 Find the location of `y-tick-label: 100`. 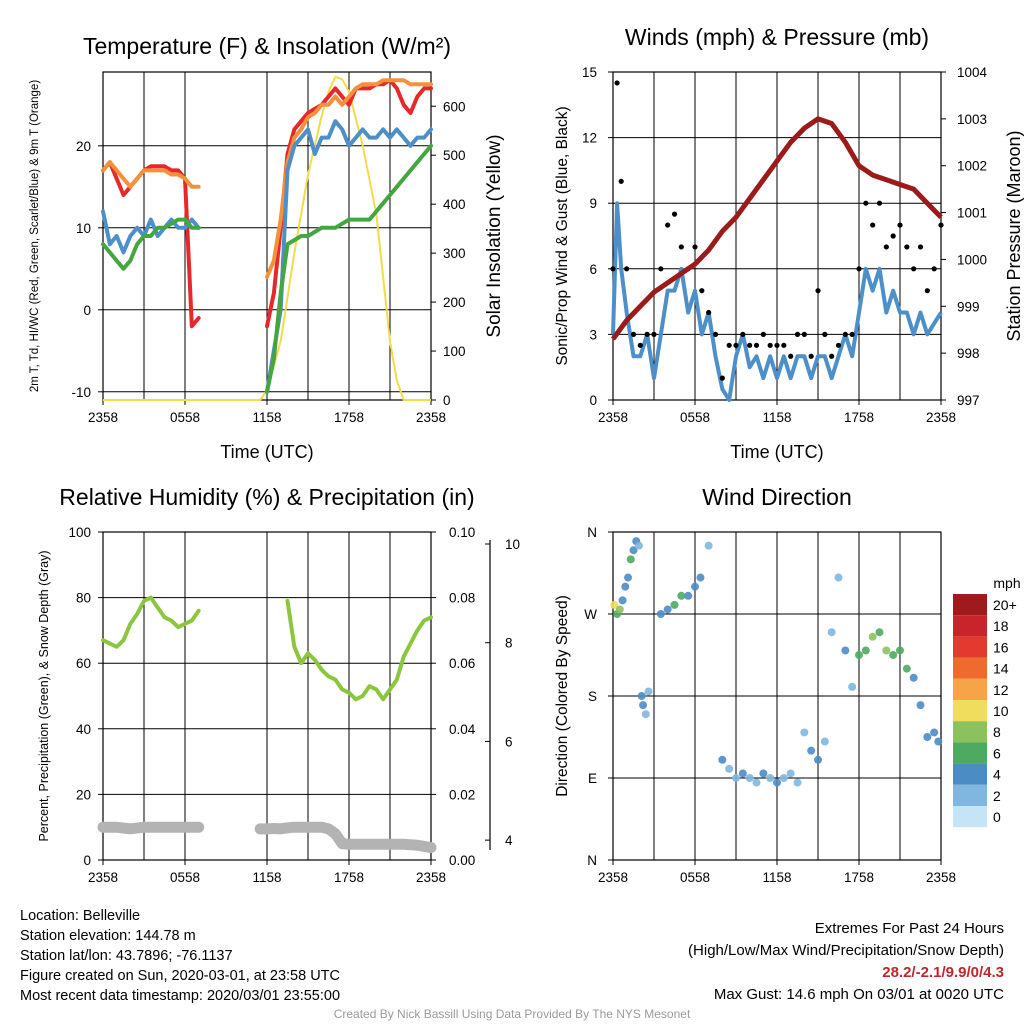

y-tick-label: 100 is located at coordinates (79, 532).